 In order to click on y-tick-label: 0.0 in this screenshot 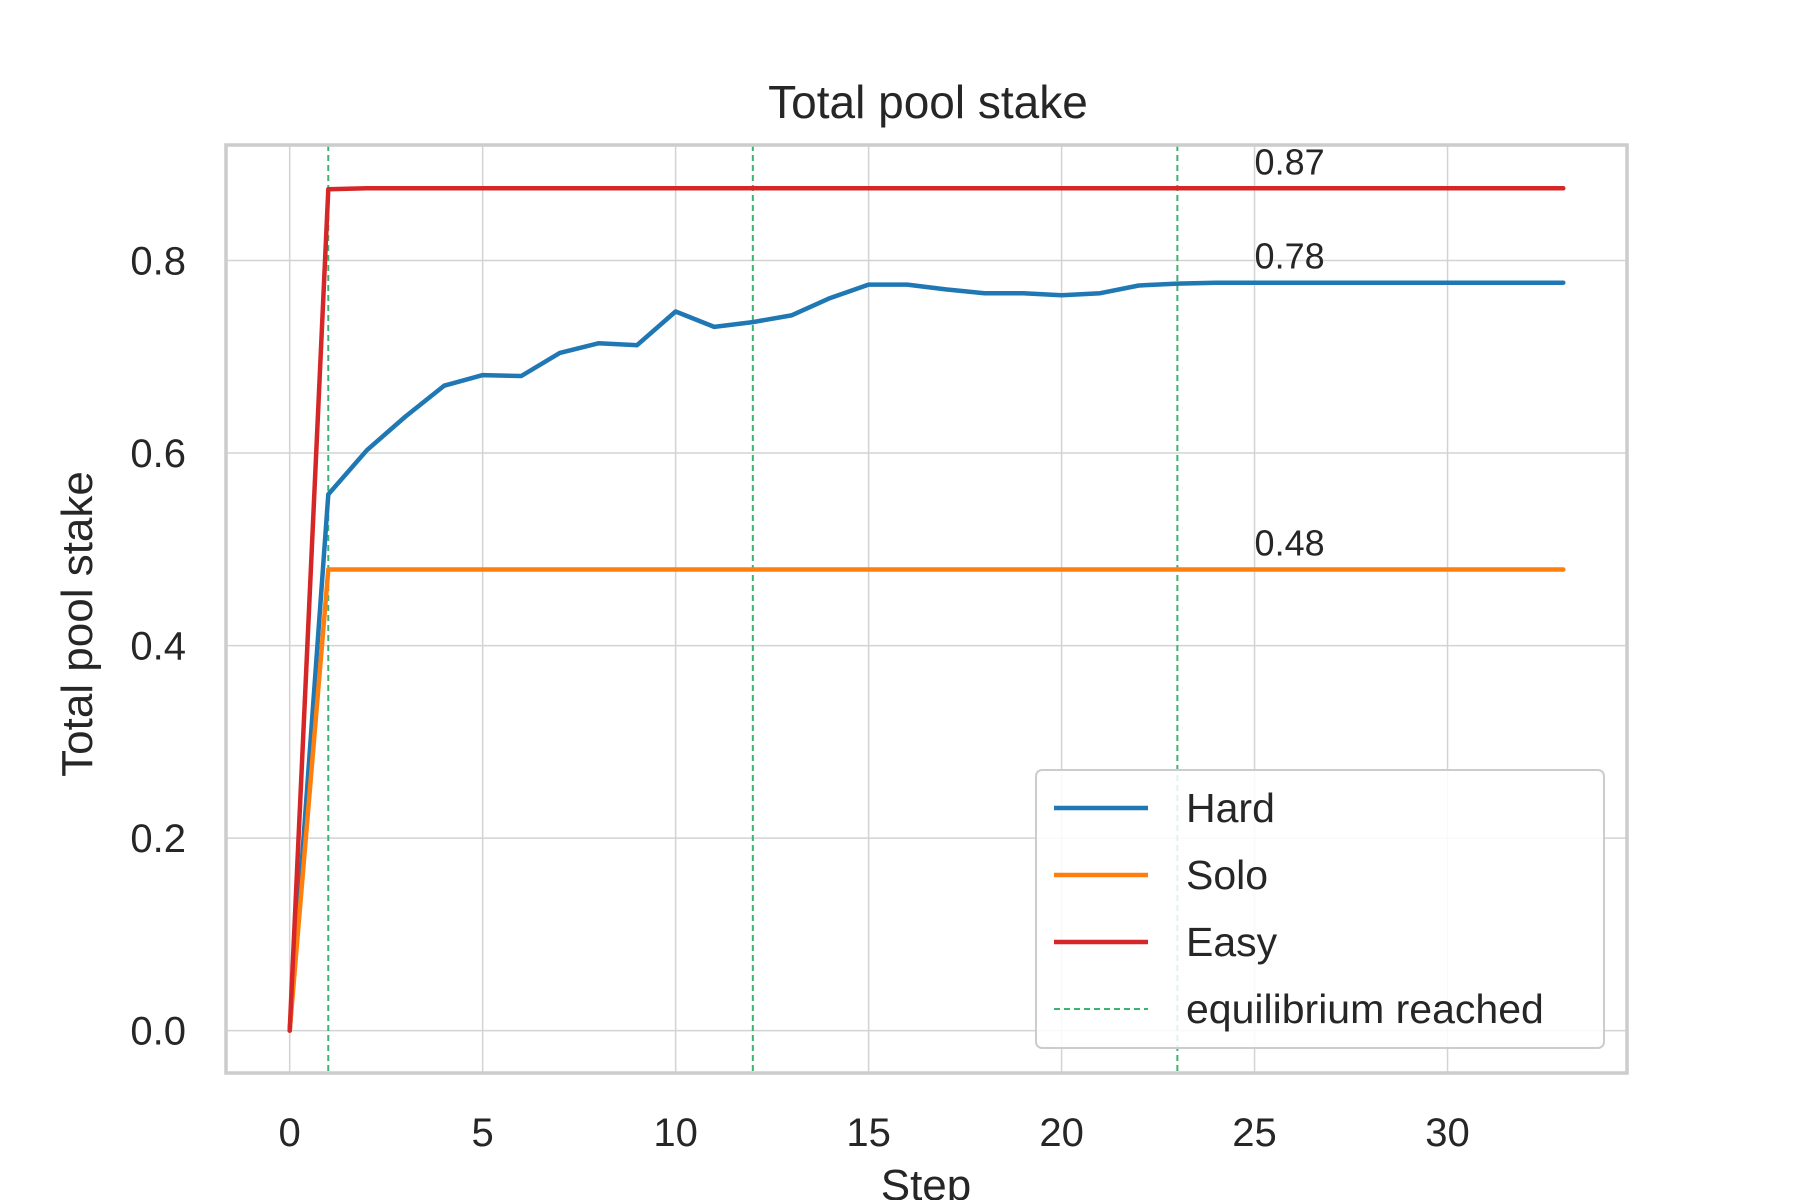, I will do `click(158, 1032)`.